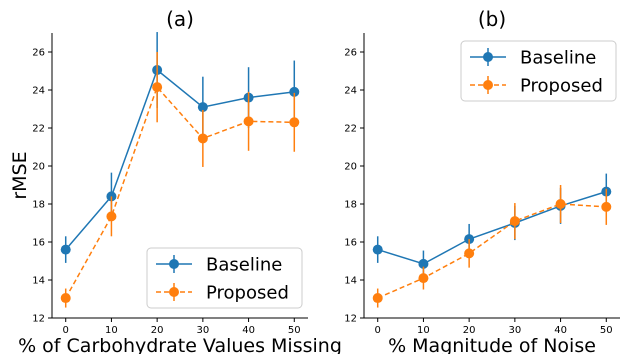  I want to click on series-proposed, so click(492, 246).